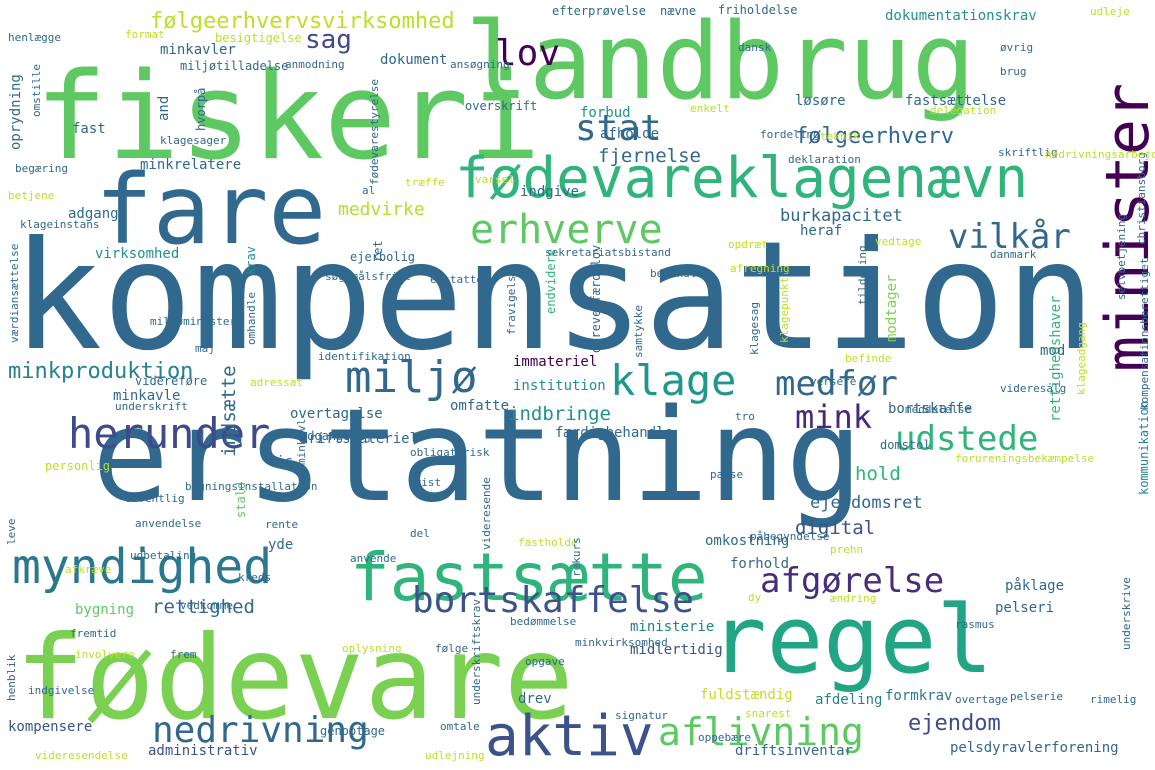 The height and width of the screenshot is (770, 1155). What do you see at coordinates (954, 723) in the screenshot?
I see `word-ejendom: ejendom` at bounding box center [954, 723].